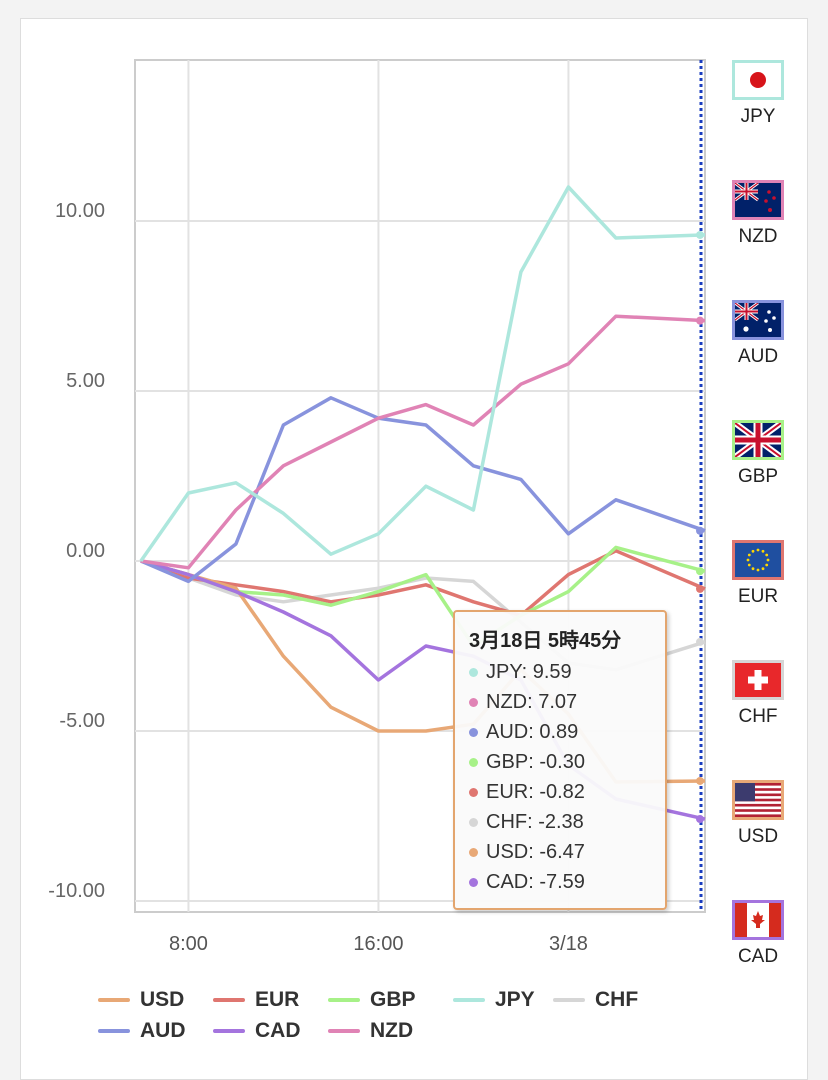  I want to click on legend-item-nzd: NZD, so click(370, 1031).